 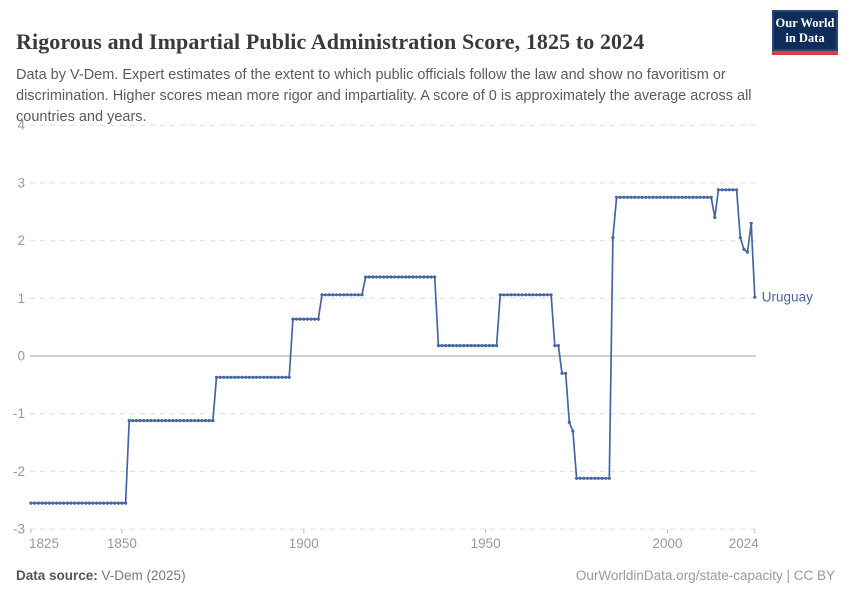 I want to click on entity-label-uruguay: Uruguay, so click(x=787, y=297).